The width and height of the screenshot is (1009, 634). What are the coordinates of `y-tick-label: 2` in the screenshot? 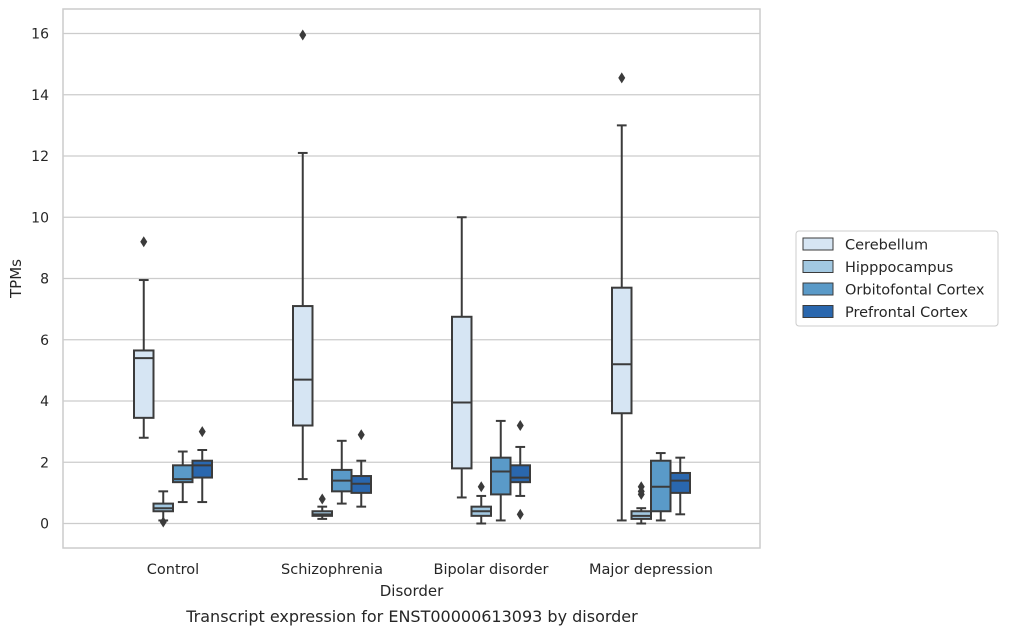 It's located at (44, 463).